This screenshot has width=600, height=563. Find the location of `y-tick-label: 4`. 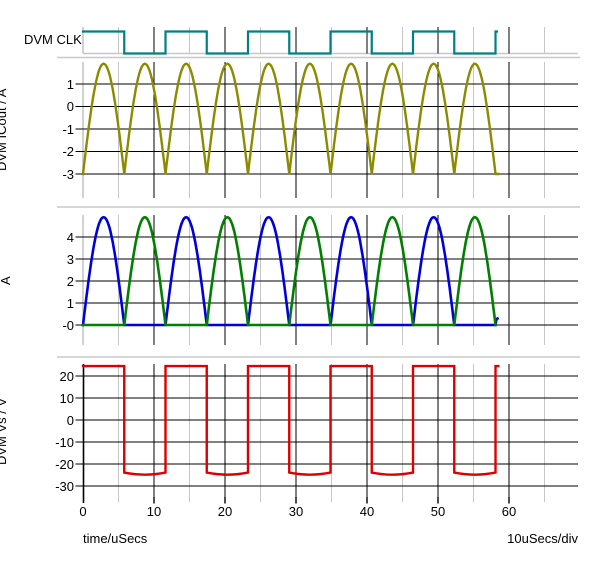

y-tick-label: 4 is located at coordinates (70, 237).